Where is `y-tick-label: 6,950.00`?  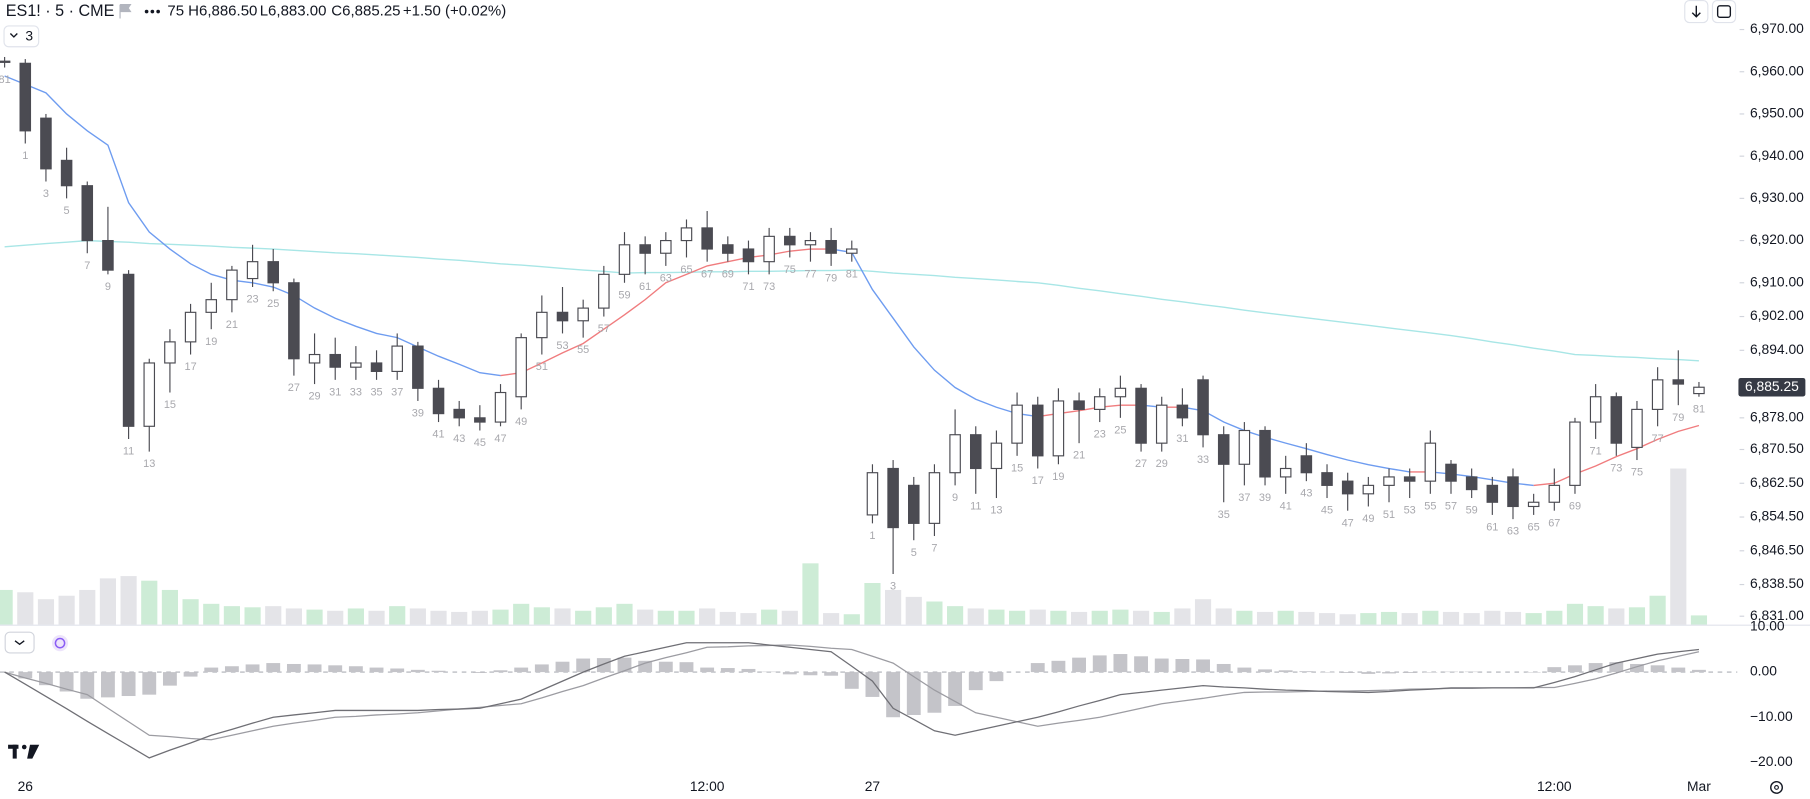
y-tick-label: 6,950.00 is located at coordinates (1777, 113).